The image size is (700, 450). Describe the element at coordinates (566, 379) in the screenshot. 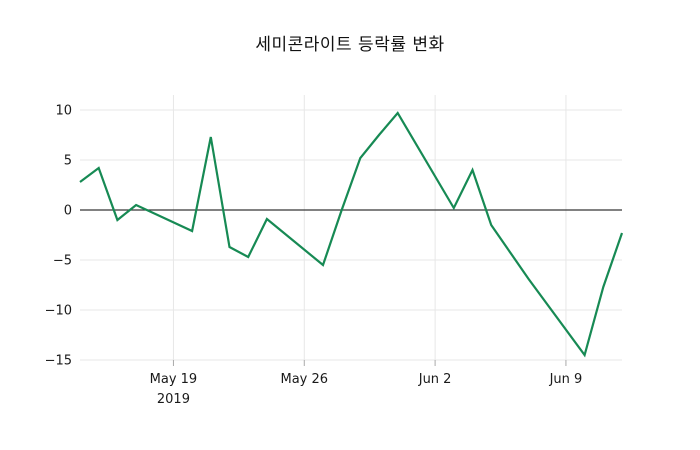

I see `x-tick-label: Jun 9` at that location.